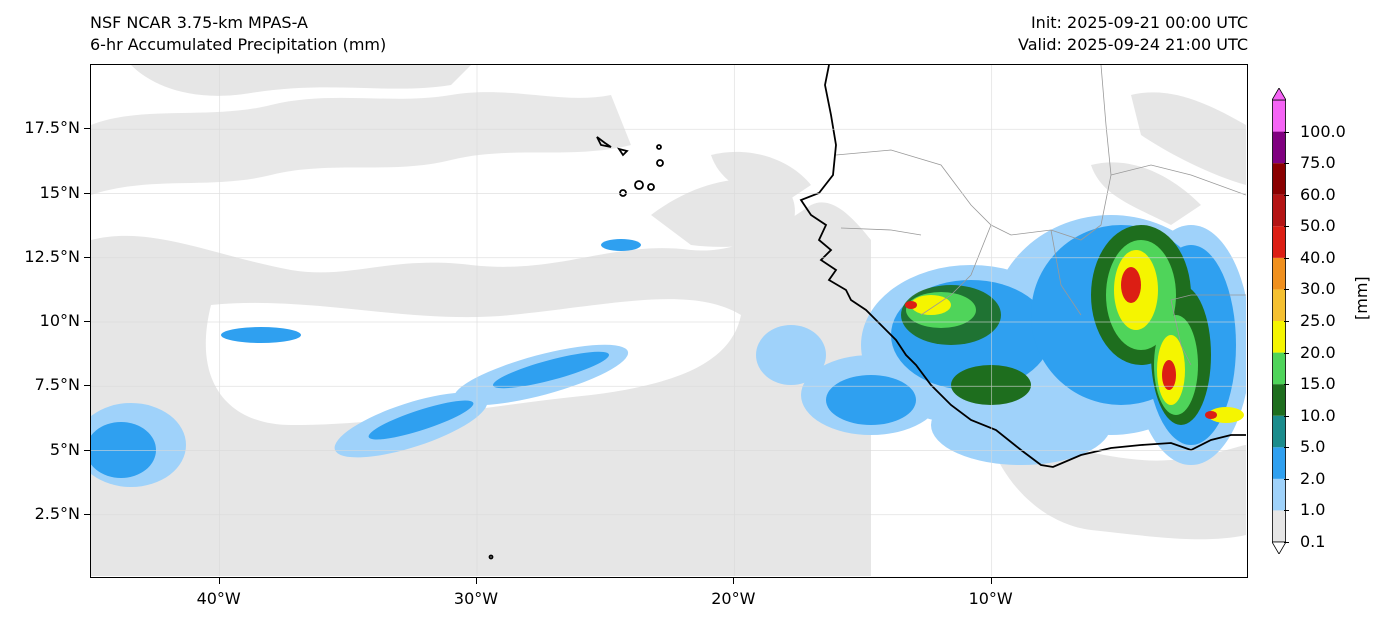 The image size is (1396, 623). I want to click on model-title: NSF NCAR 3.75-km MPAS-A, so click(199, 22).